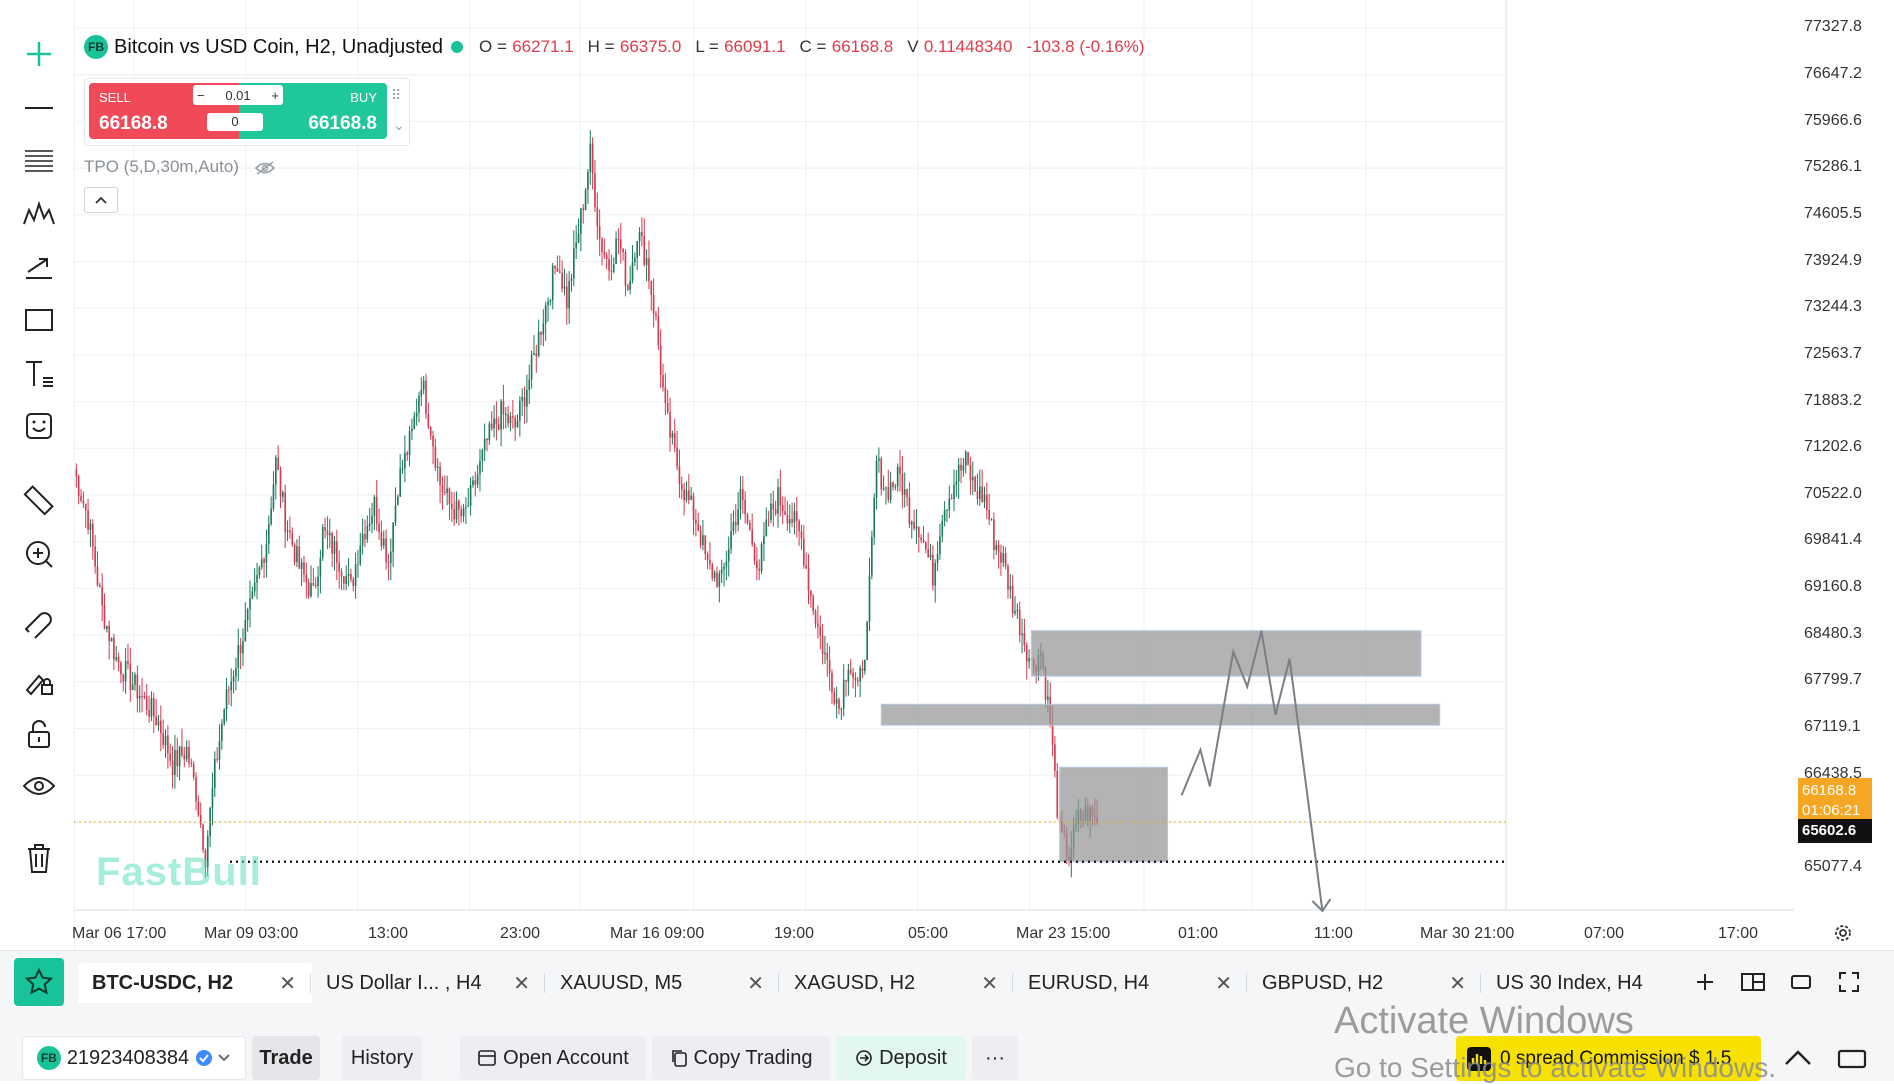  What do you see at coordinates (201, 95) in the screenshot?
I see `qty-minus-button: −` at bounding box center [201, 95].